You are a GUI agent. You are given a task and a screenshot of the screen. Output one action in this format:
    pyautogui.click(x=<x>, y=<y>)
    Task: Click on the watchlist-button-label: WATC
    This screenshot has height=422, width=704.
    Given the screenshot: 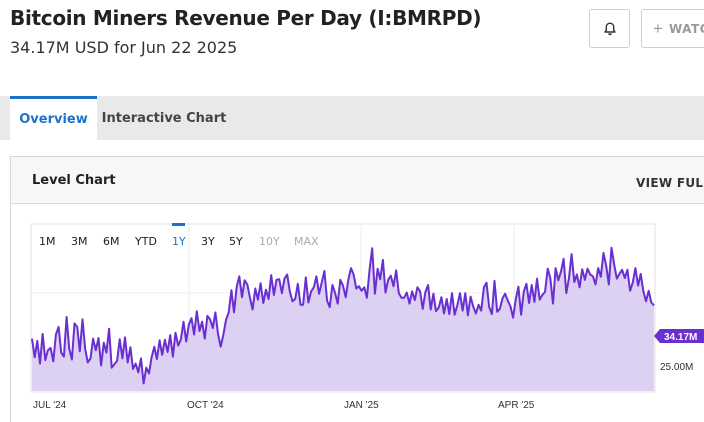 What is the action you would take?
    pyautogui.click(x=686, y=28)
    